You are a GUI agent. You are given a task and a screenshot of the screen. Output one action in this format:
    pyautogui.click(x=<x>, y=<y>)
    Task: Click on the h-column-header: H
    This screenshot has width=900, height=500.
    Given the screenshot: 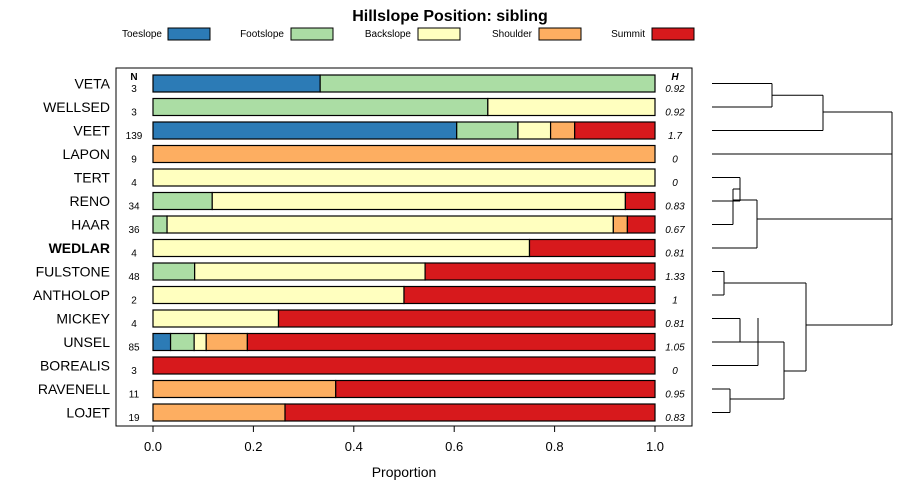 What is the action you would take?
    pyautogui.click(x=675, y=77)
    